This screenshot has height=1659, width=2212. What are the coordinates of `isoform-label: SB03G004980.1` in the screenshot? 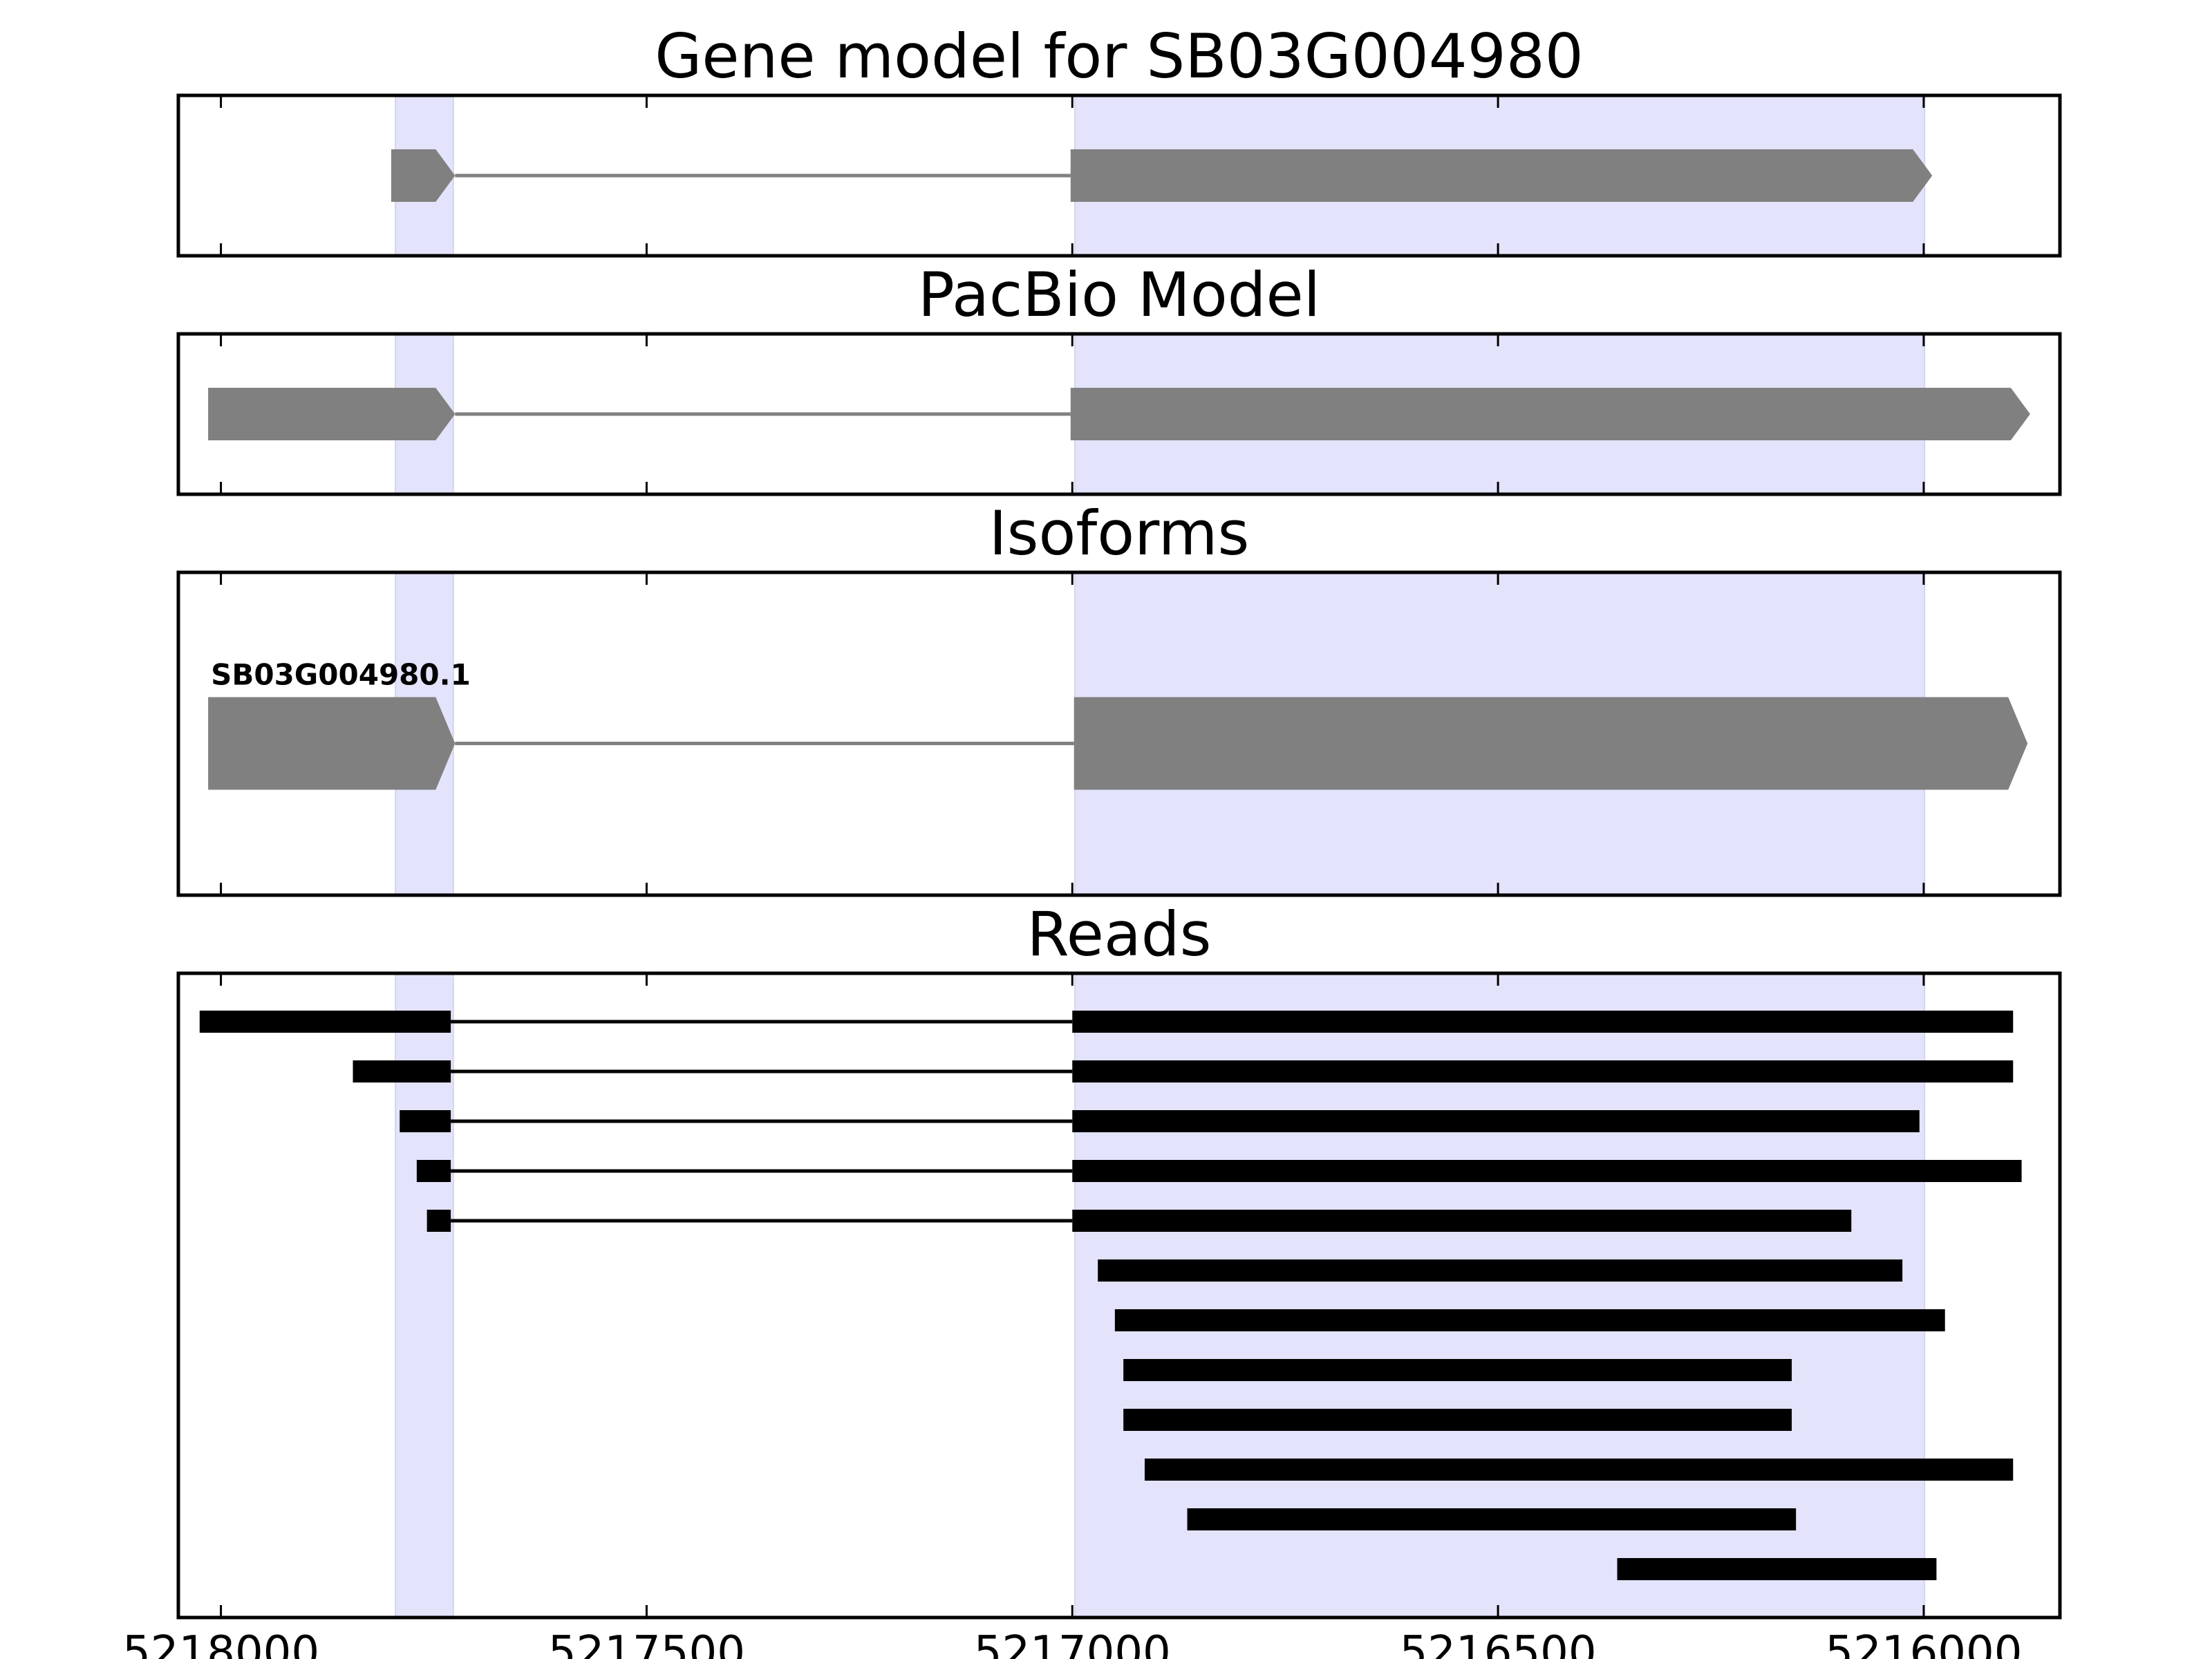 It's located at (341, 675).